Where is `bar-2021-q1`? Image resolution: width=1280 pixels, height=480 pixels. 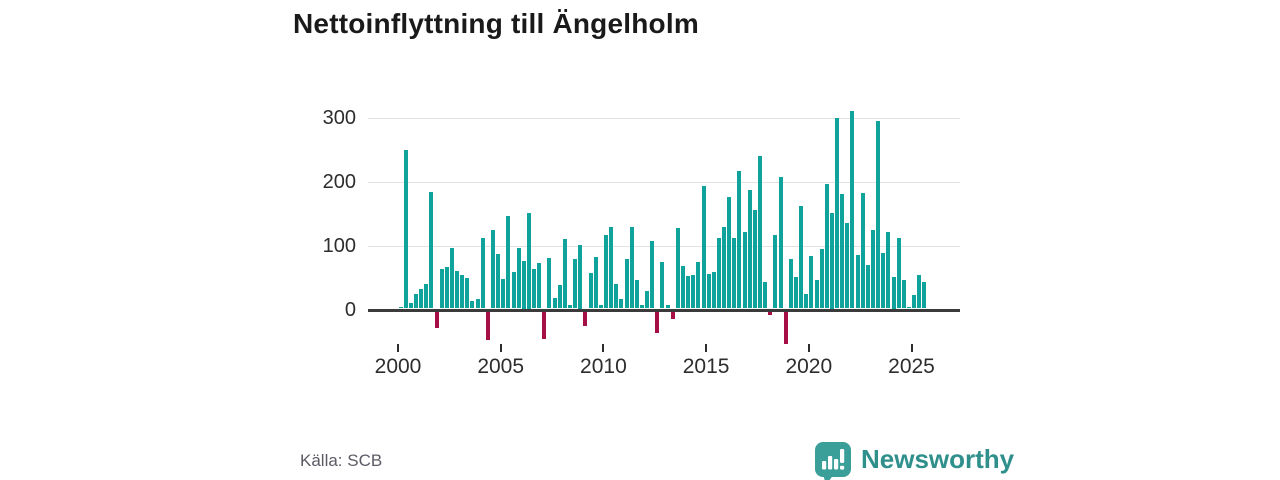 bar-2021-q1 is located at coordinates (831, 260).